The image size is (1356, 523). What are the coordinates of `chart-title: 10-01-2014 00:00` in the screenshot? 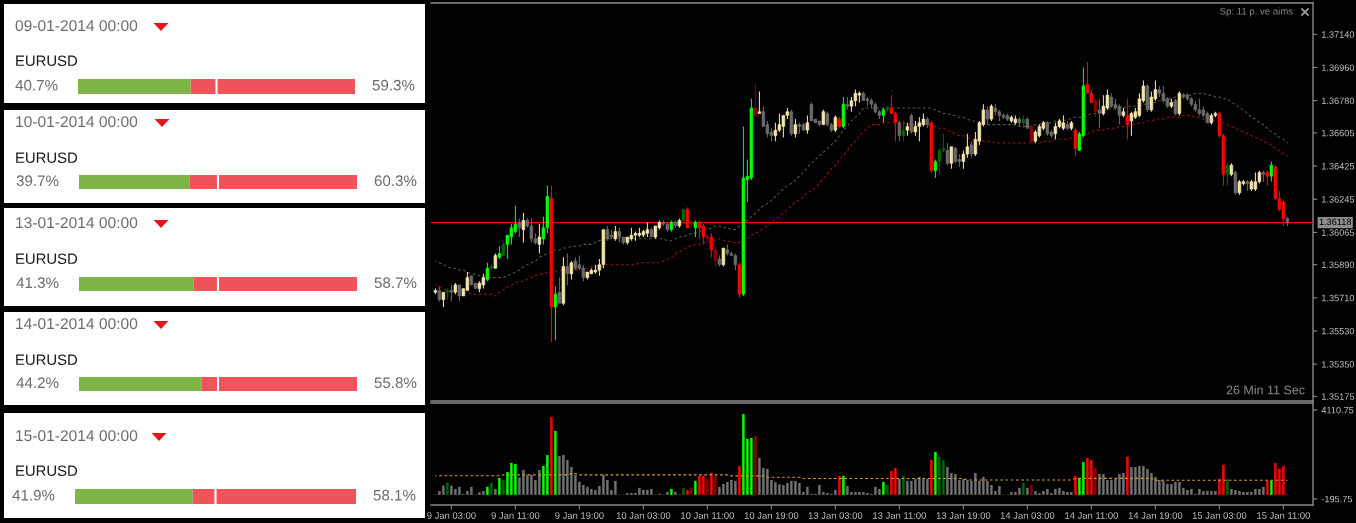 It's located at (77, 122).